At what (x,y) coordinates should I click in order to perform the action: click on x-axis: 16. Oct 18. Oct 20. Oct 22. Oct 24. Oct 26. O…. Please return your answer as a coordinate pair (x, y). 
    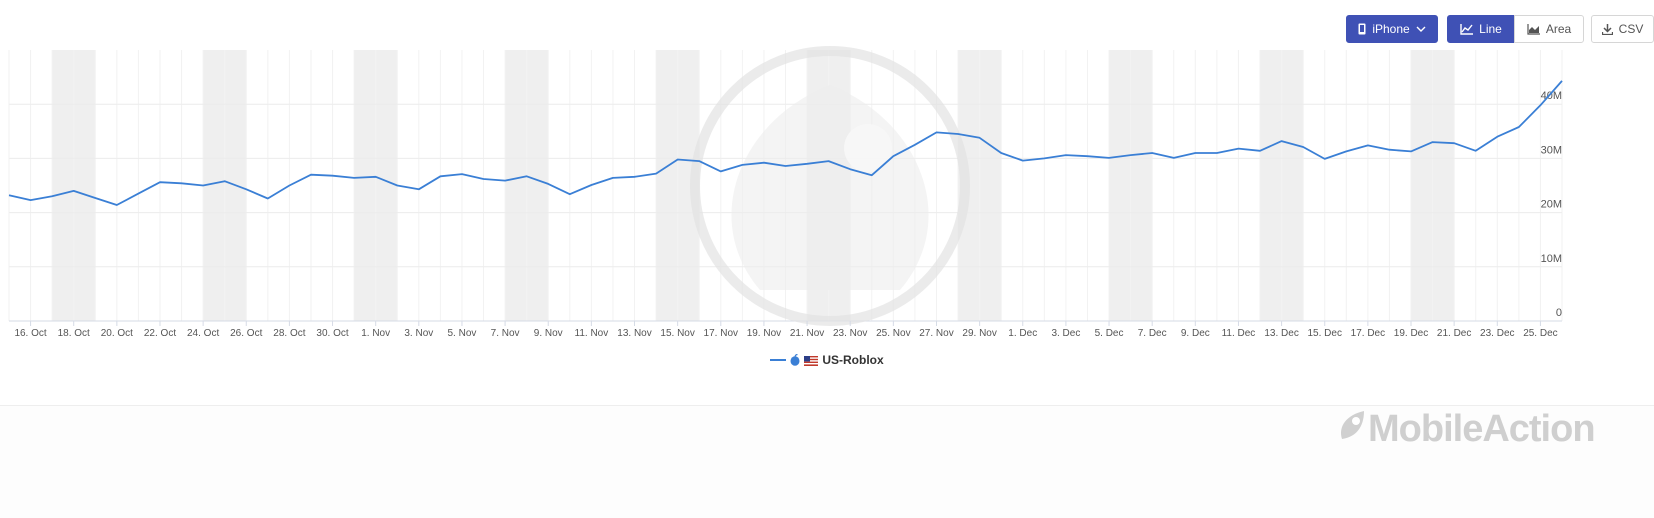
    Looking at the image, I should click on (786, 330).